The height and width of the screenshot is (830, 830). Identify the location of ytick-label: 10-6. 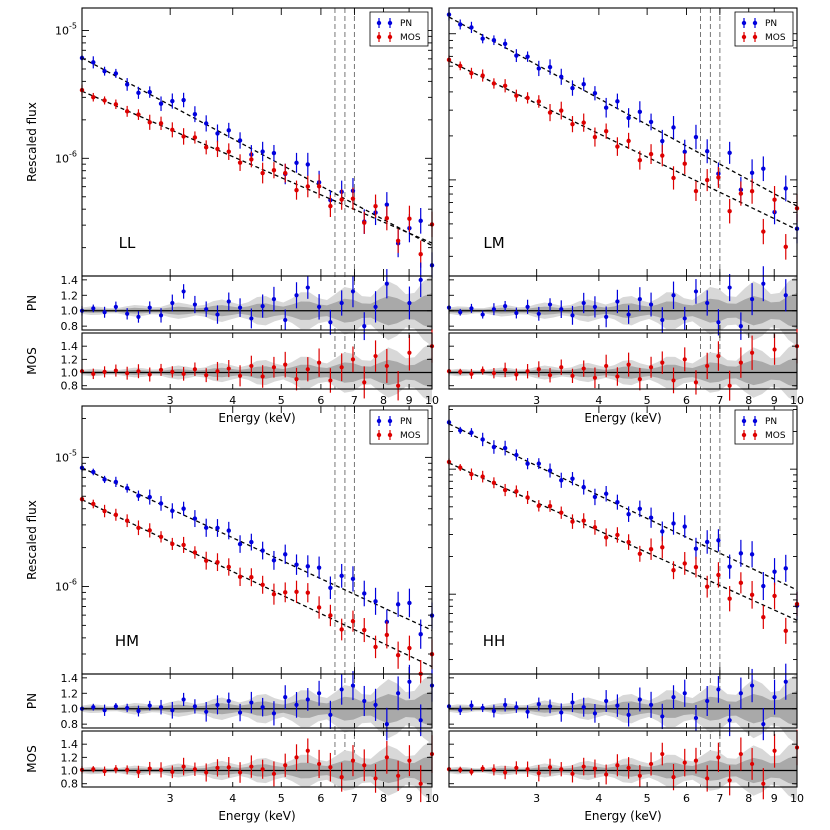
(66, 157).